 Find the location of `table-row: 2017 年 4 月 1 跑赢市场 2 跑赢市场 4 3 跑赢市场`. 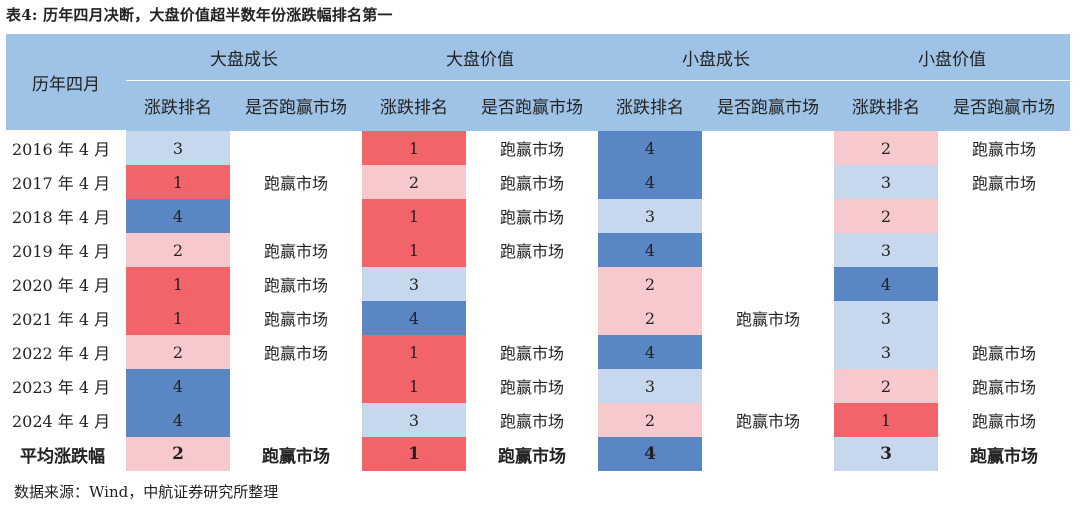

table-row: 2017 年 4 月 1 跑赢市场 2 跑赢市场 4 3 跑赢市场 is located at coordinates (538, 182).